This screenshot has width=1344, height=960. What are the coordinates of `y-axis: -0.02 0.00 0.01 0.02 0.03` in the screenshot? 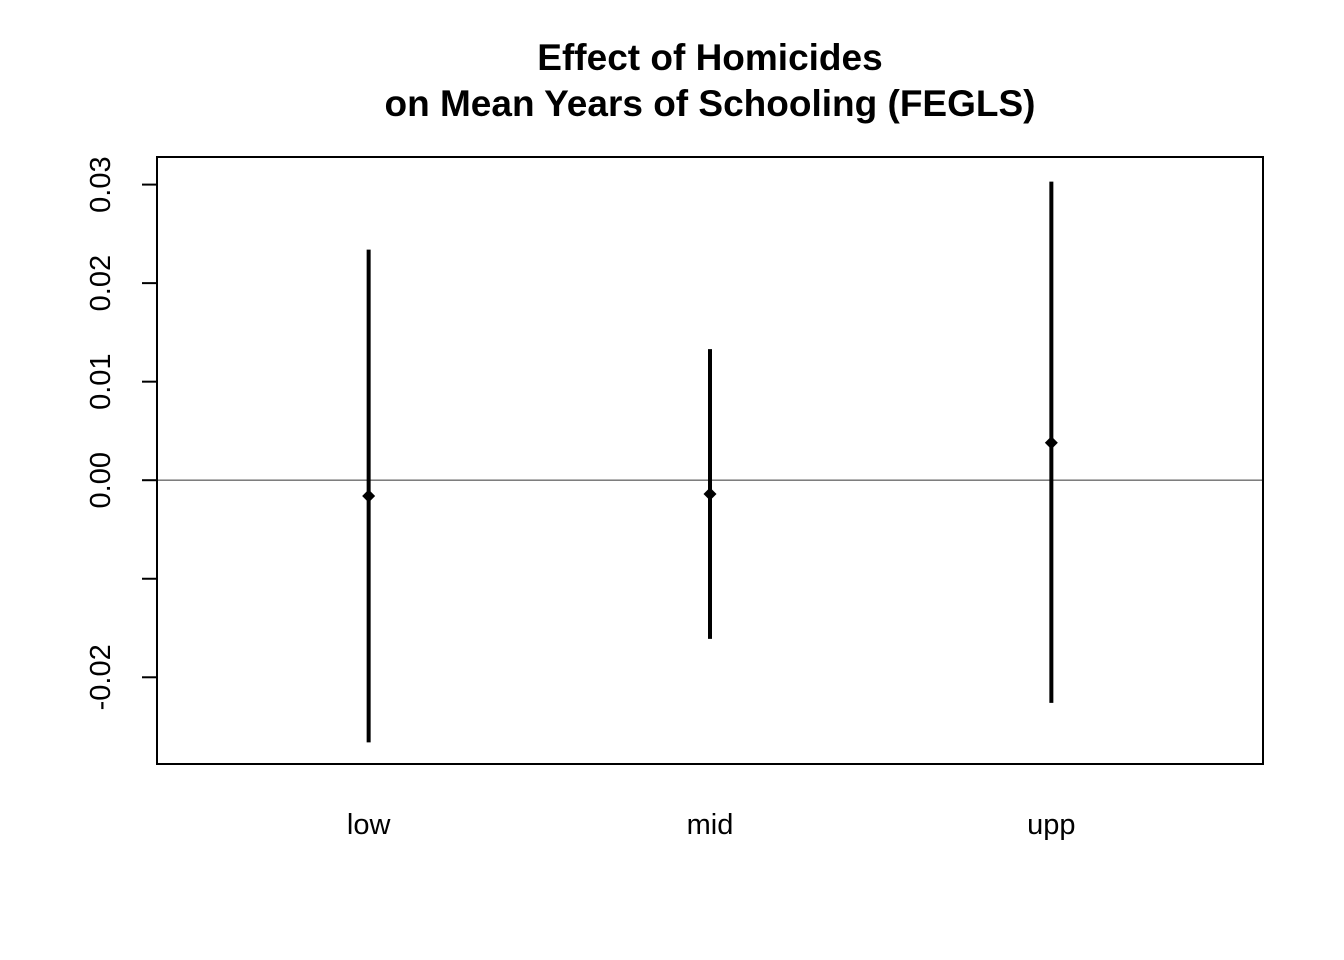 It's located at (121, 433).